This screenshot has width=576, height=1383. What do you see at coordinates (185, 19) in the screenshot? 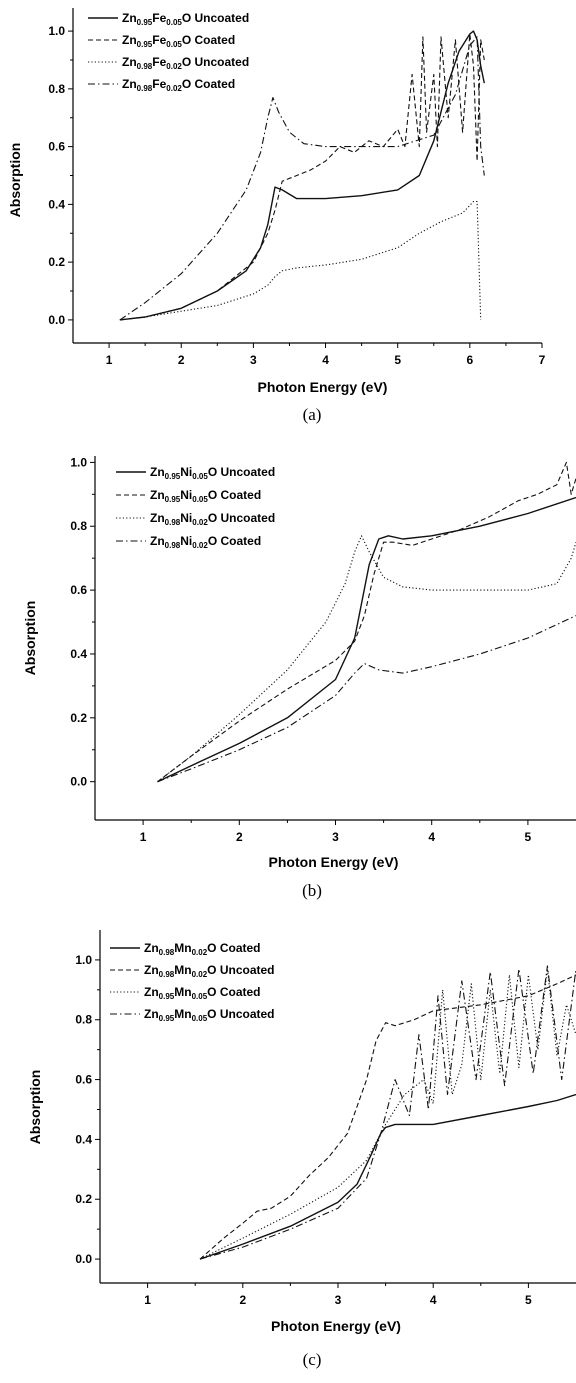
I see `legend-entry: Zn0.95Fe0.05O Uncoated` at bounding box center [185, 19].